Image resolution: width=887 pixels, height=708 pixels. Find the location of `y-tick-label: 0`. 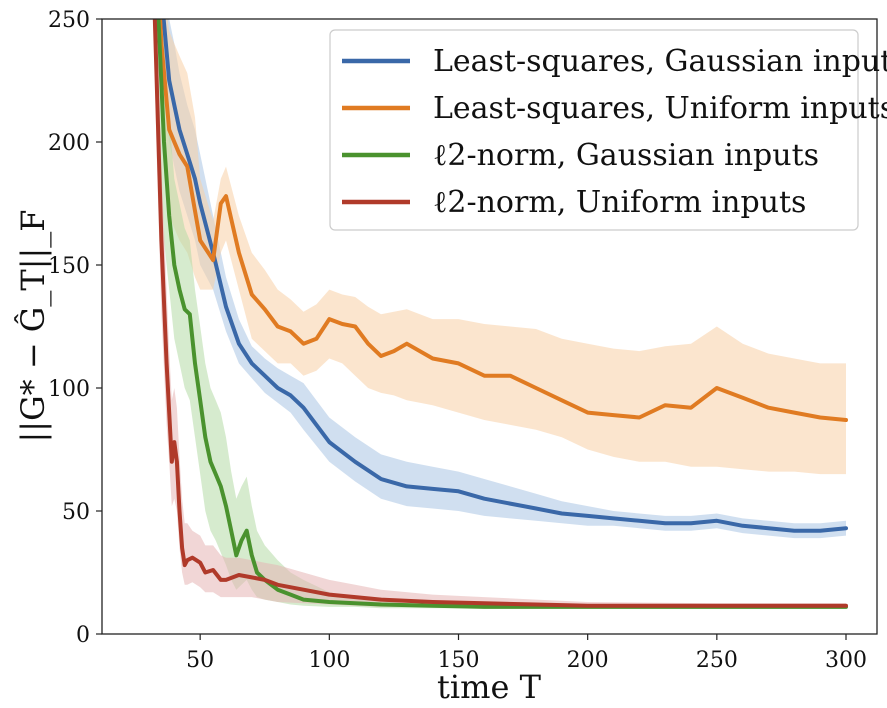

y-tick-label: 0 is located at coordinates (83, 635).